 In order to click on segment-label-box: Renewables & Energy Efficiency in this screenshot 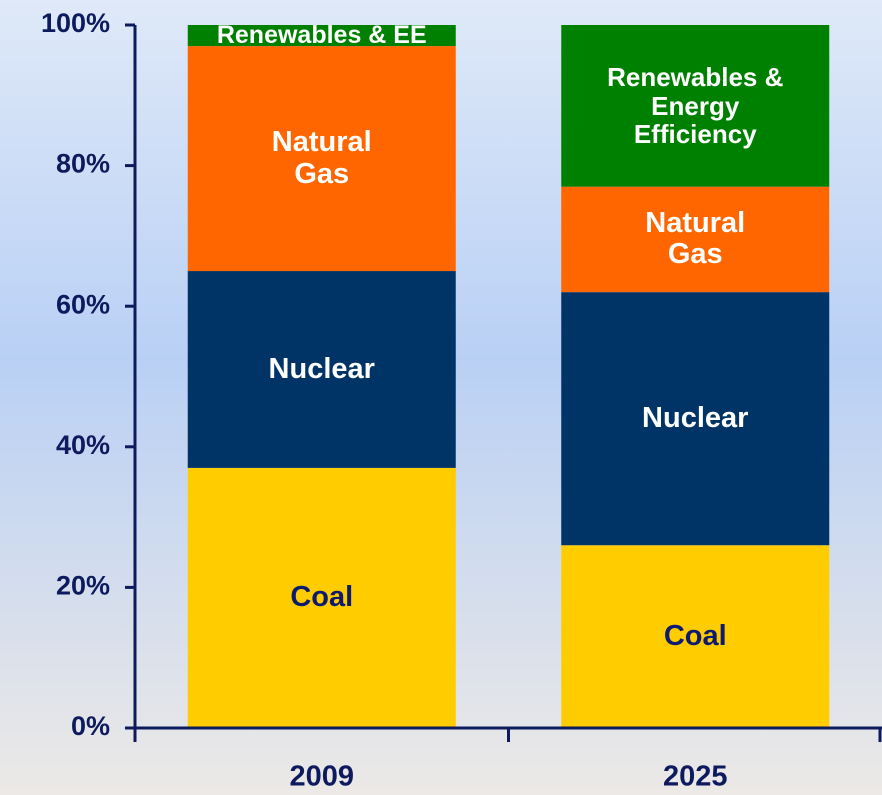, I will do `click(695, 106)`.